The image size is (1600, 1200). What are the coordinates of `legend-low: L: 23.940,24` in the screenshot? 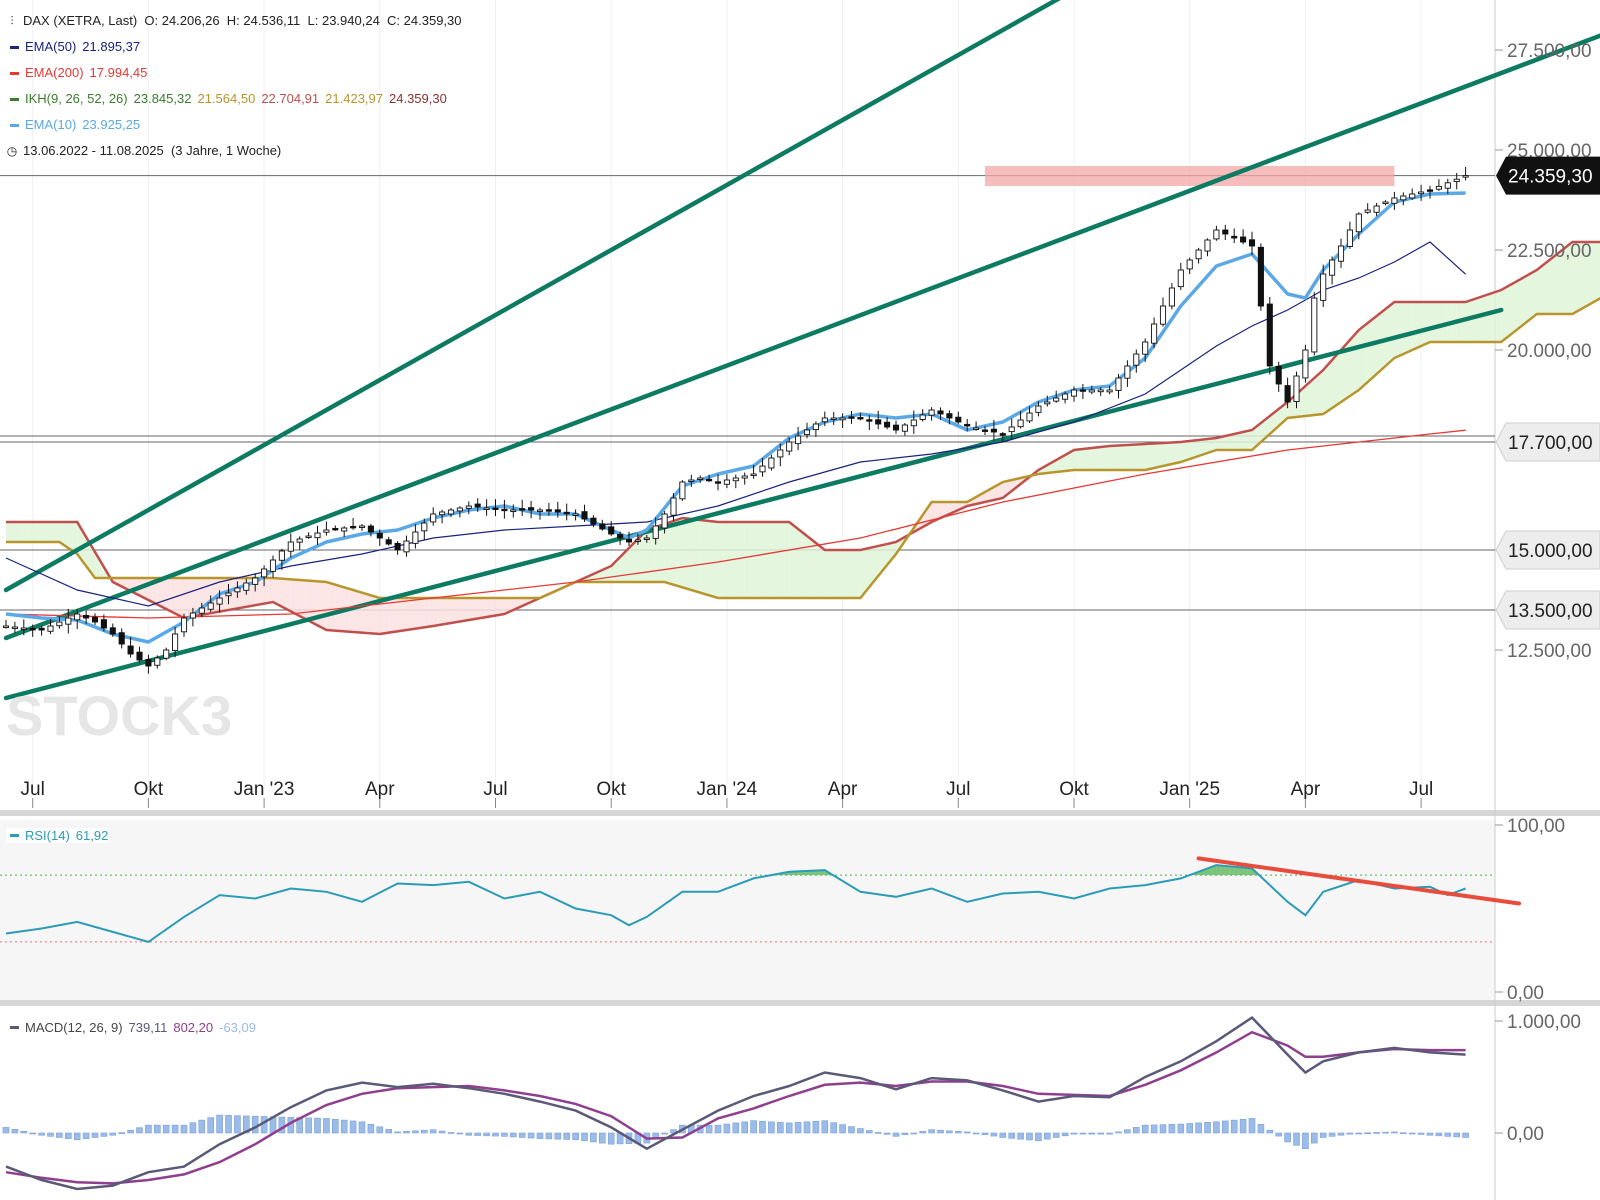 It's located at (343, 20).